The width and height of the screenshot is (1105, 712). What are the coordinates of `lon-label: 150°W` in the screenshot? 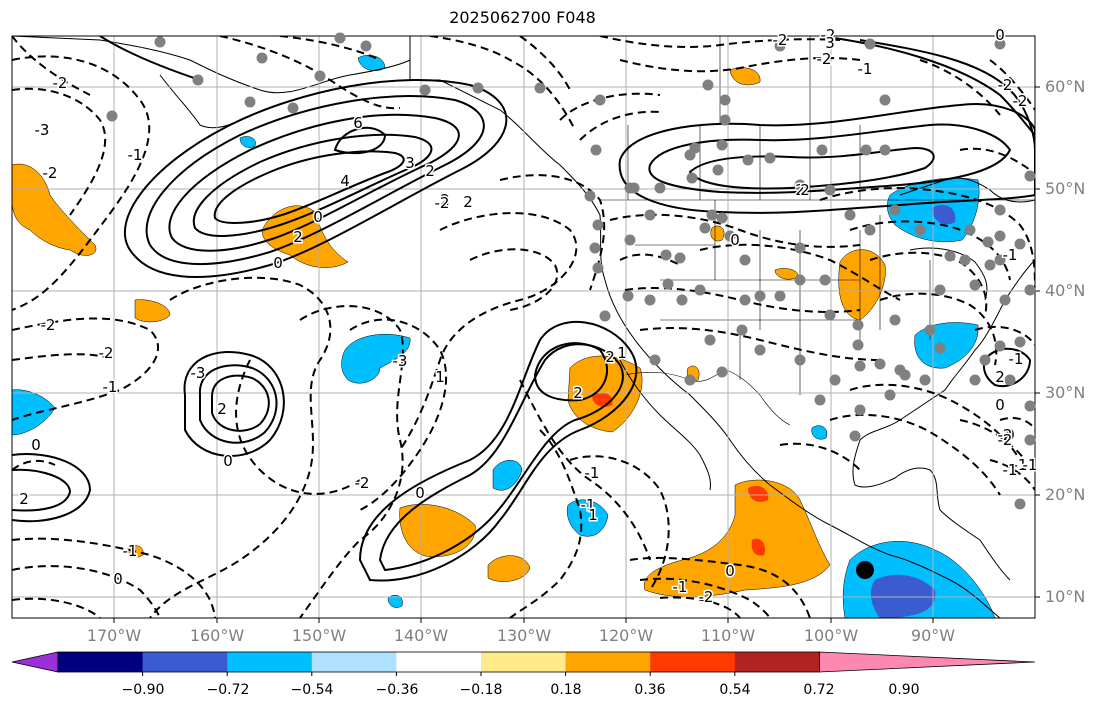 It's located at (319, 635).